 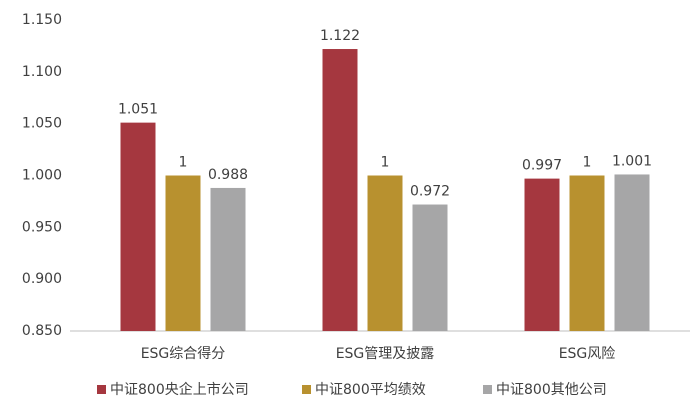 What do you see at coordinates (42, 176) in the screenshot?
I see `y-tick-label: 1.000` at bounding box center [42, 176].